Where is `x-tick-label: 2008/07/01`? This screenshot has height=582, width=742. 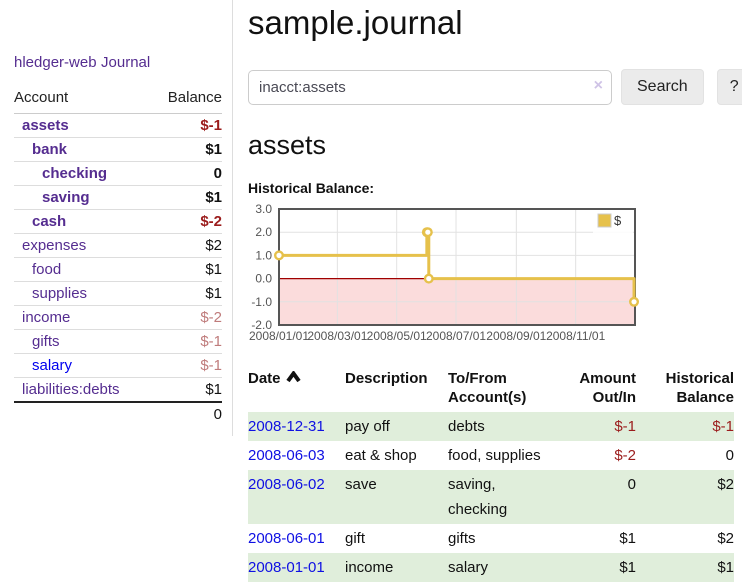 x-tick-label: 2008/07/01 is located at coordinates (456, 336).